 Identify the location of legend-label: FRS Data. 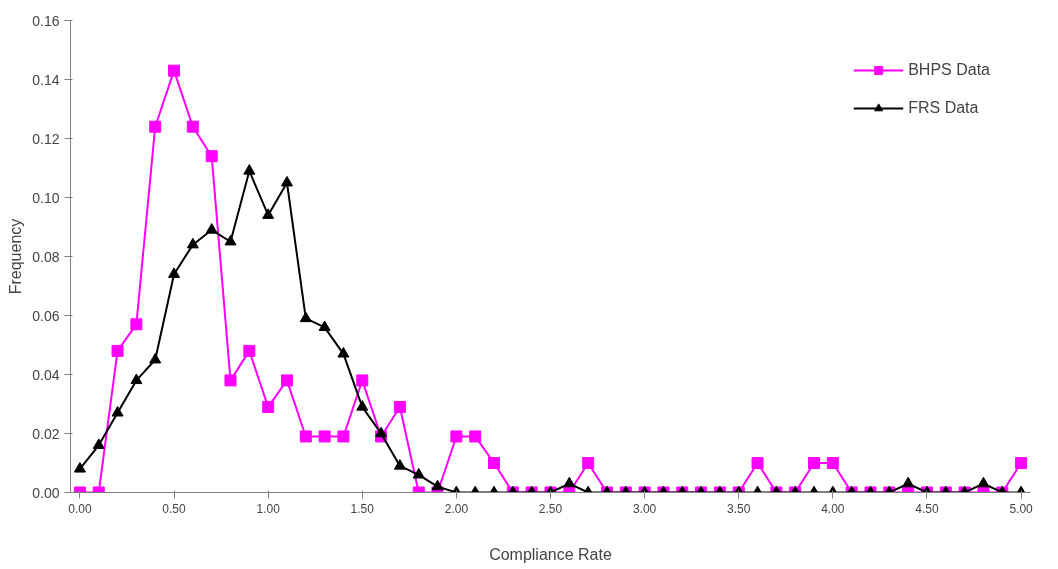
(943, 108).